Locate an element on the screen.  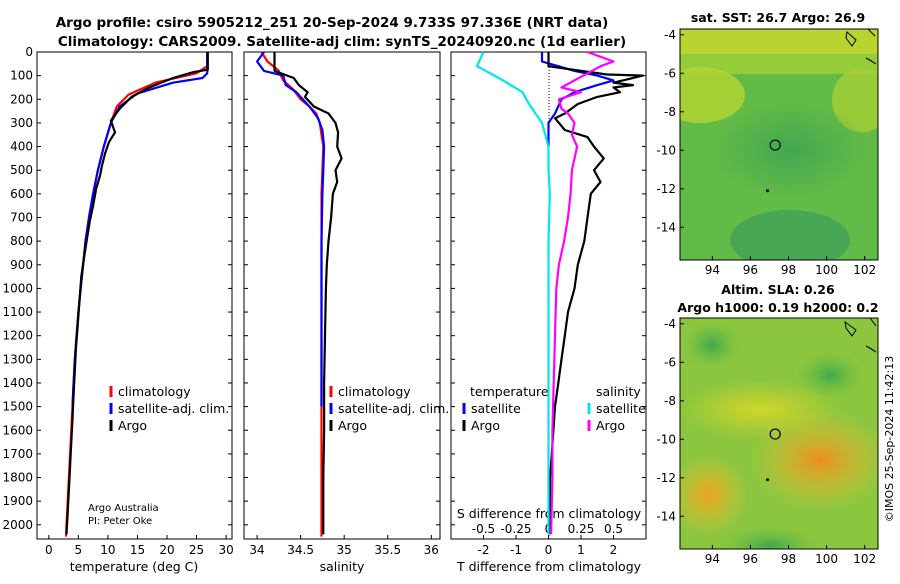
legend-label-t-argo: Argo is located at coordinates (485, 425).